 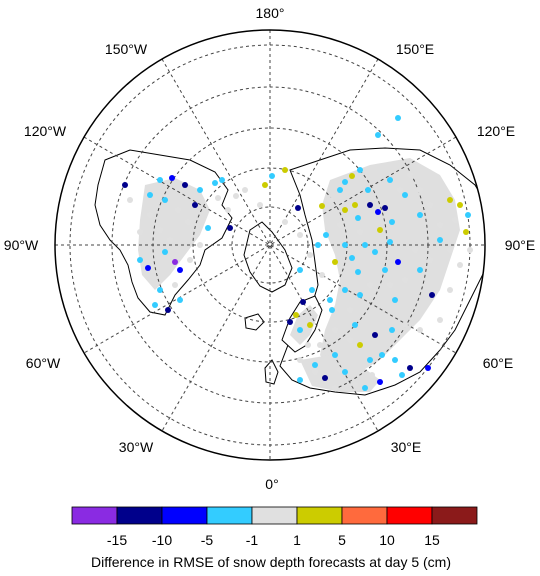 What do you see at coordinates (390, 266) in the screenshot?
I see `eurasia-grey-region` at bounding box center [390, 266].